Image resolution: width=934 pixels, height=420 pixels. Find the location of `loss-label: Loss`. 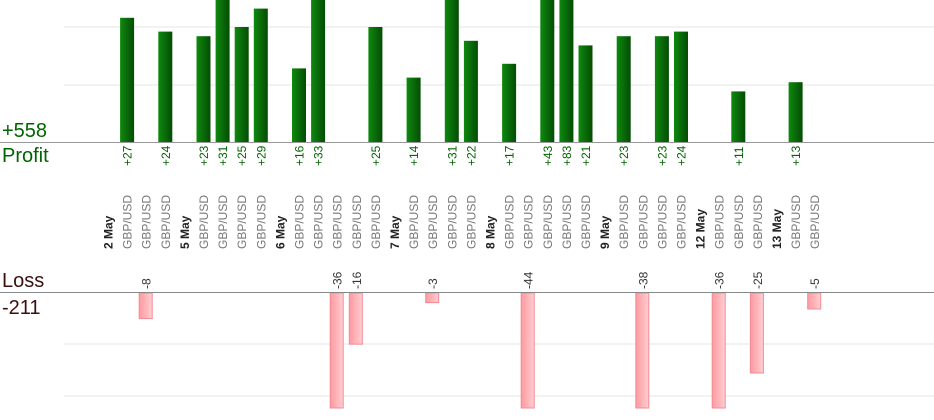

loss-label: Loss is located at coordinates (23, 281).